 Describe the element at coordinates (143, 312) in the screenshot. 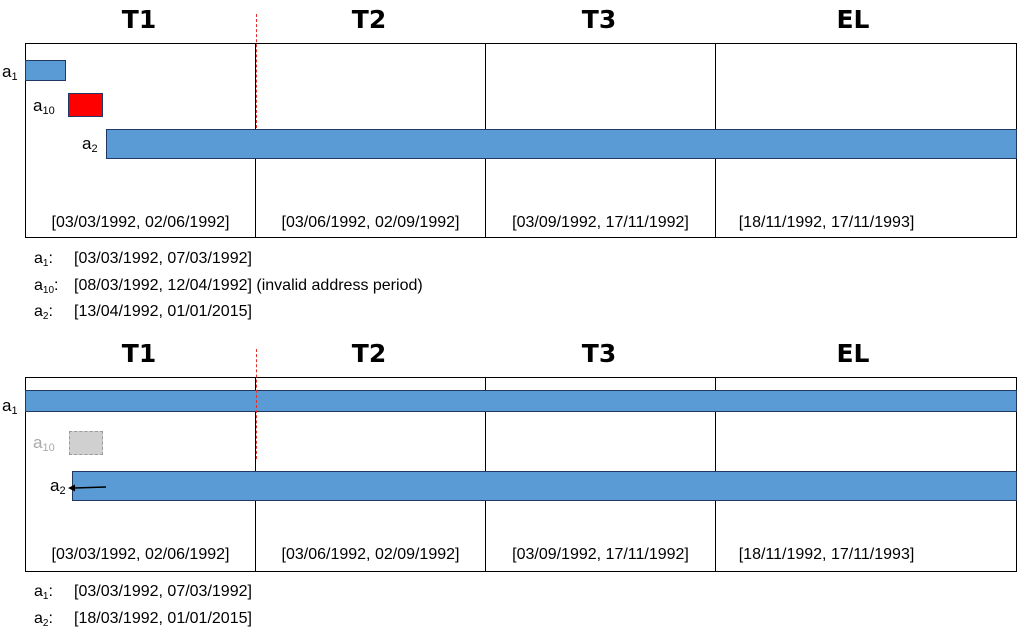

I see `legend-item-a2: a2: [13/04/1992, 01/01/2015]` at that location.